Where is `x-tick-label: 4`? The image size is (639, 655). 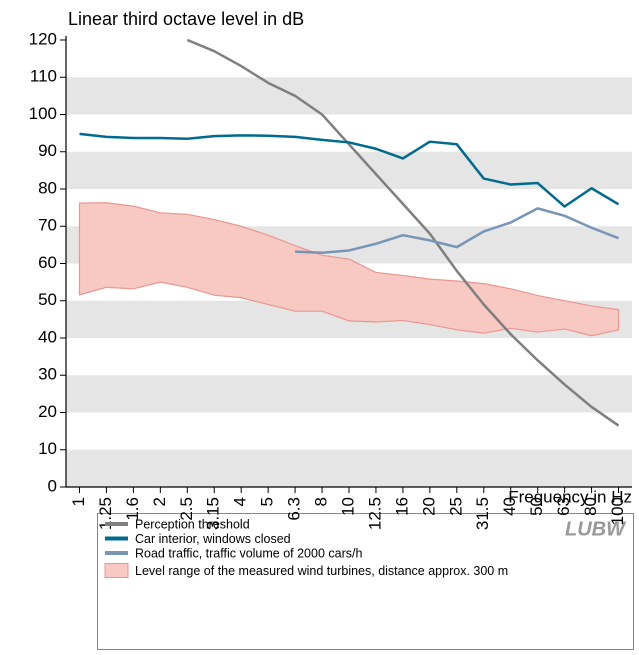
x-tick-label: 4 is located at coordinates (240, 501).